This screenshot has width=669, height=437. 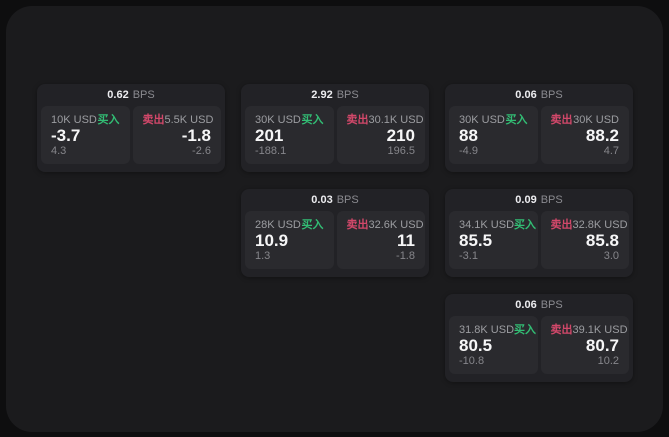 I want to click on bps-header: 2.92 BPS, so click(x=335, y=95).